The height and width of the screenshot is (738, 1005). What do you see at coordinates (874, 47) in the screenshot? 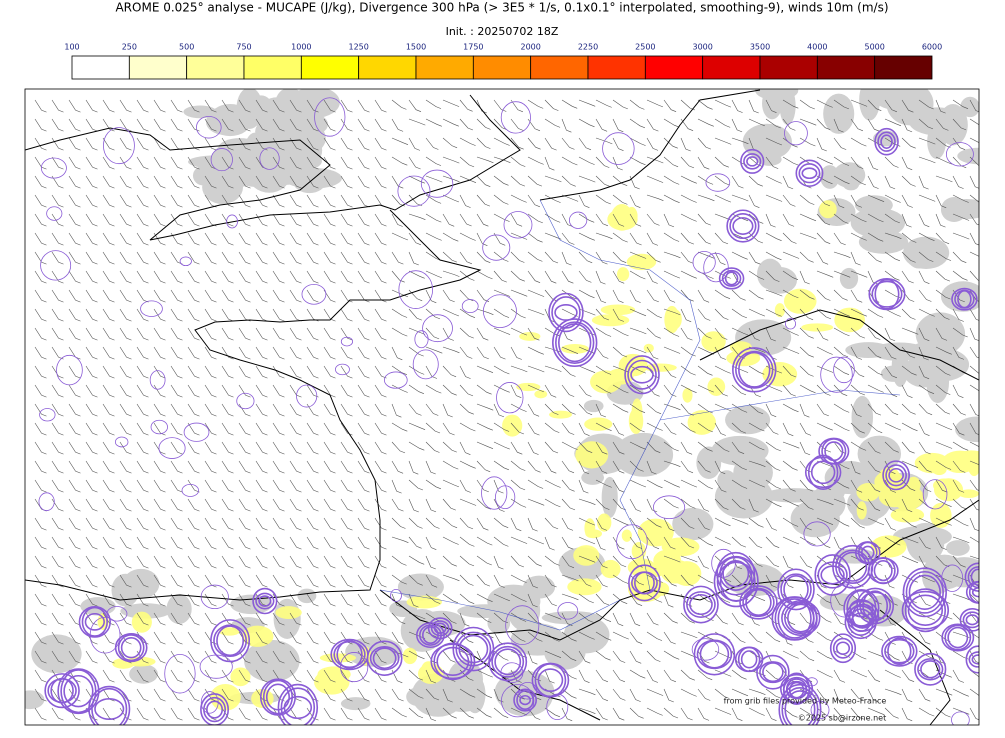
I see `colorbar-label: 5000` at bounding box center [874, 47].